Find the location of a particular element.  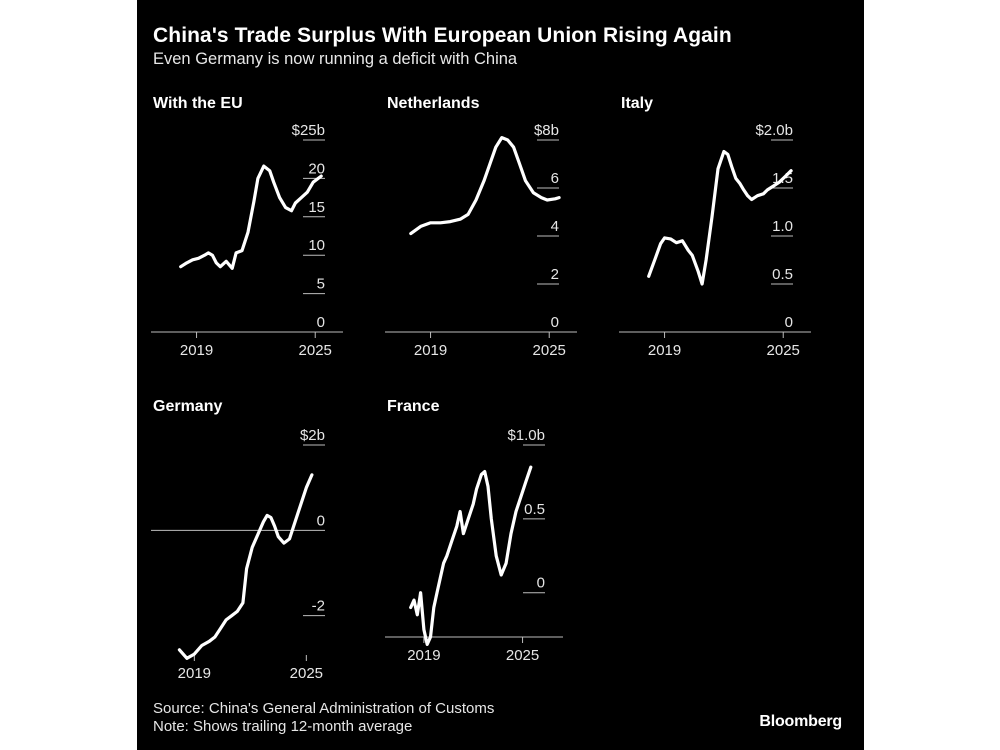

series-line-eu is located at coordinates (251, 217).